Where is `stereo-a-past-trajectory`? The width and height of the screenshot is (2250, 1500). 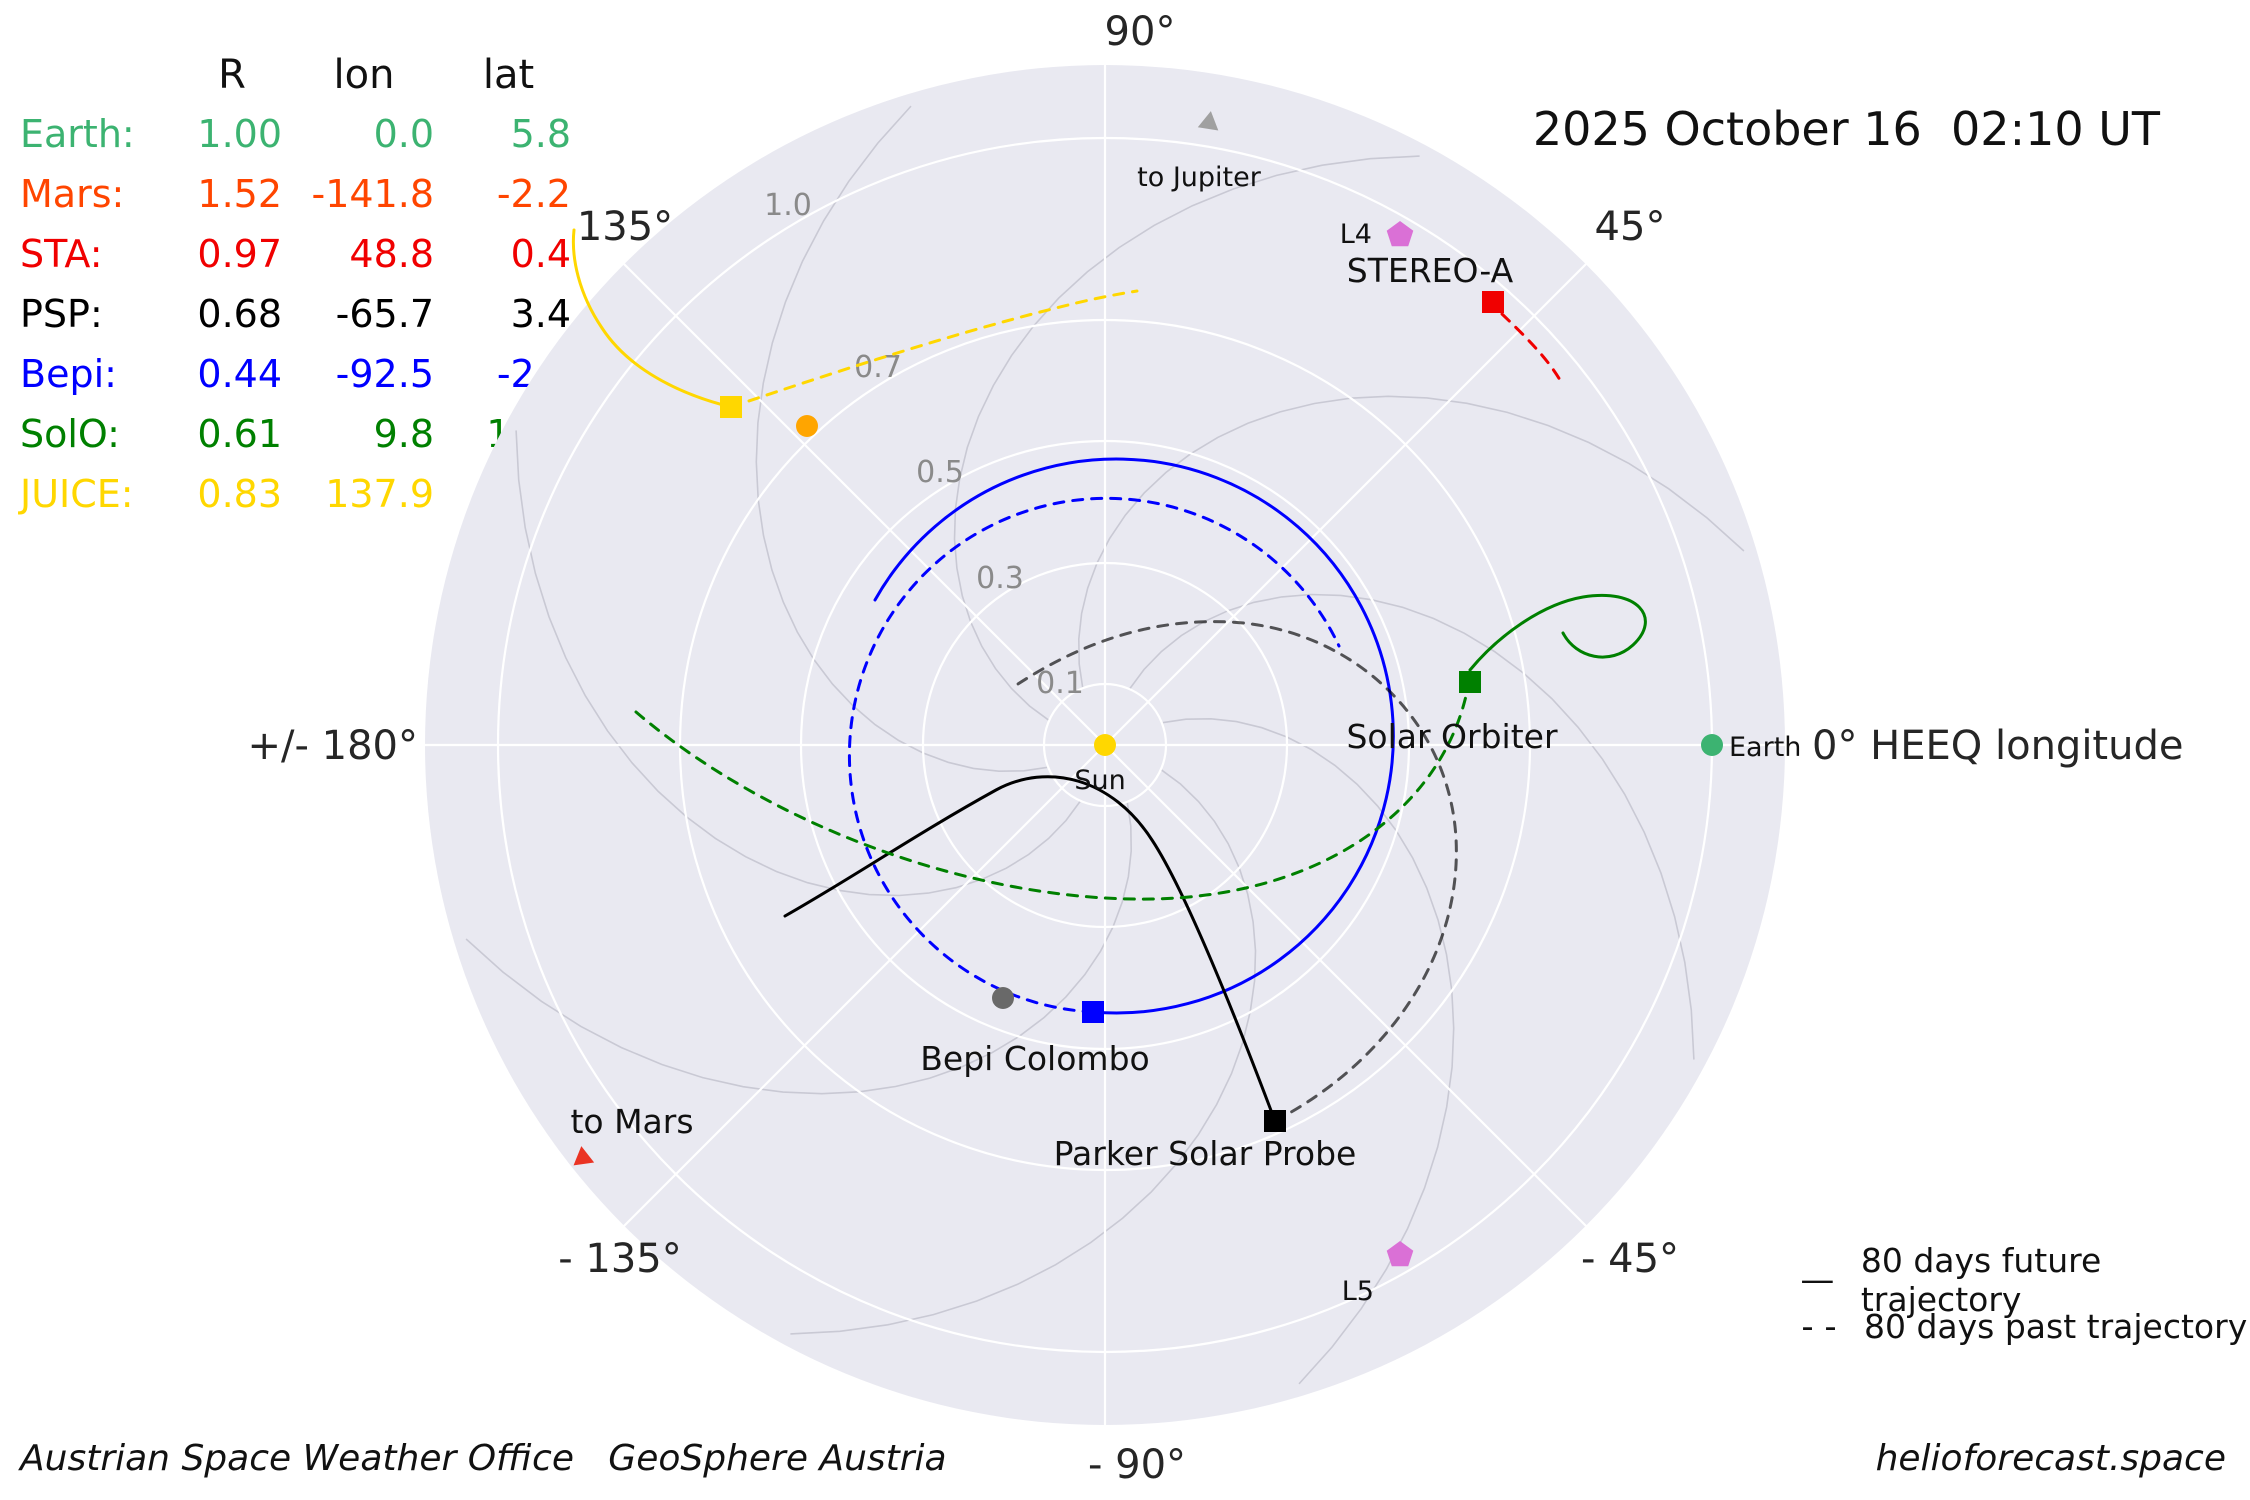
stereo-a-past-trajectory is located at coordinates (1531, 347).